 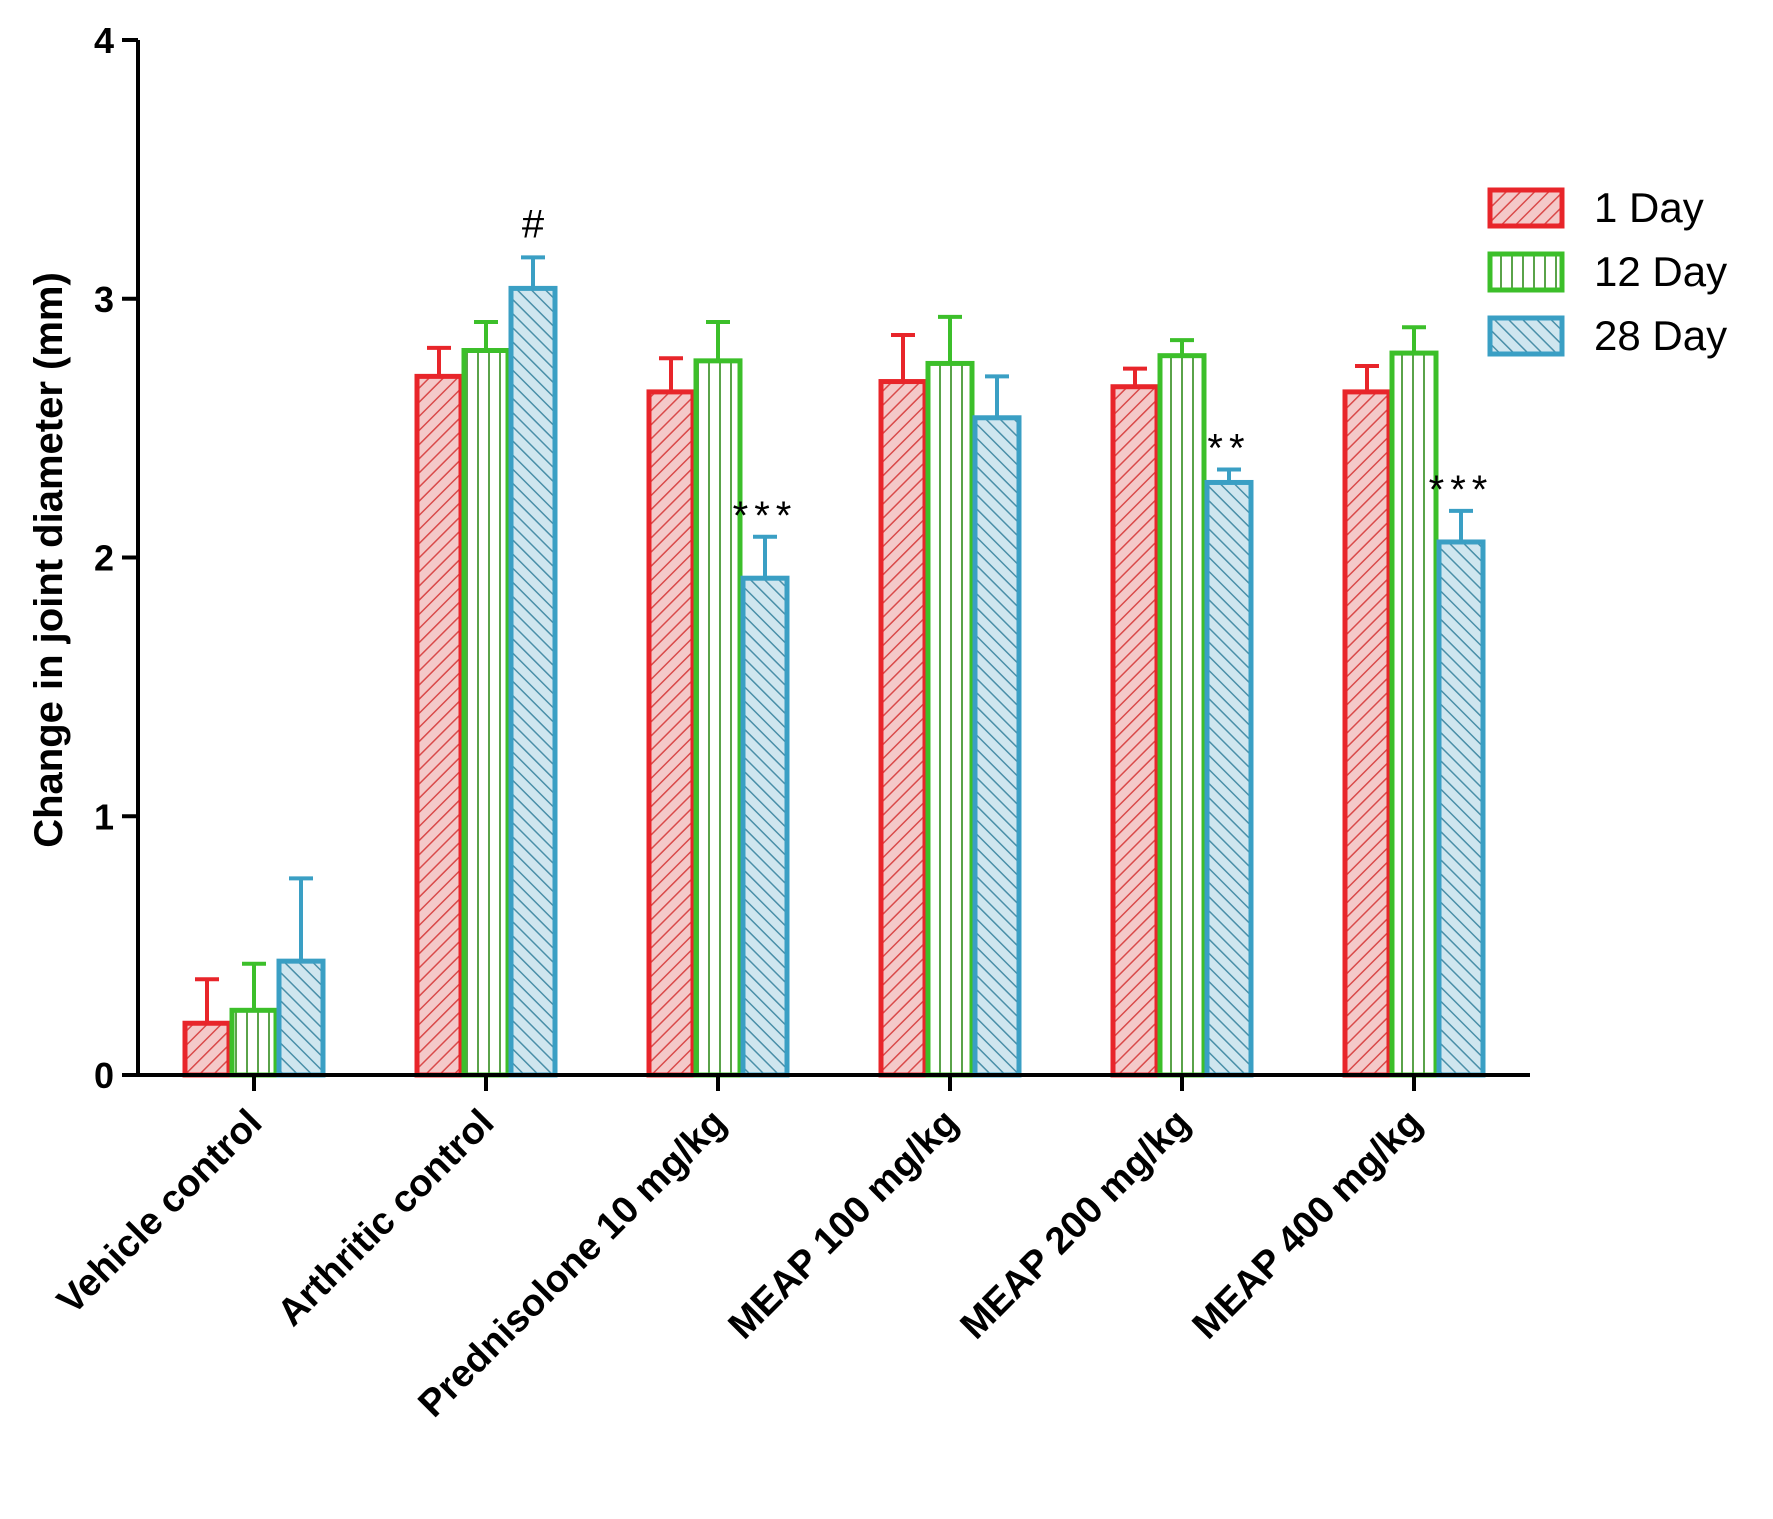 What do you see at coordinates (386, 1218) in the screenshot?
I see `x-category-label: Arthritic control` at bounding box center [386, 1218].